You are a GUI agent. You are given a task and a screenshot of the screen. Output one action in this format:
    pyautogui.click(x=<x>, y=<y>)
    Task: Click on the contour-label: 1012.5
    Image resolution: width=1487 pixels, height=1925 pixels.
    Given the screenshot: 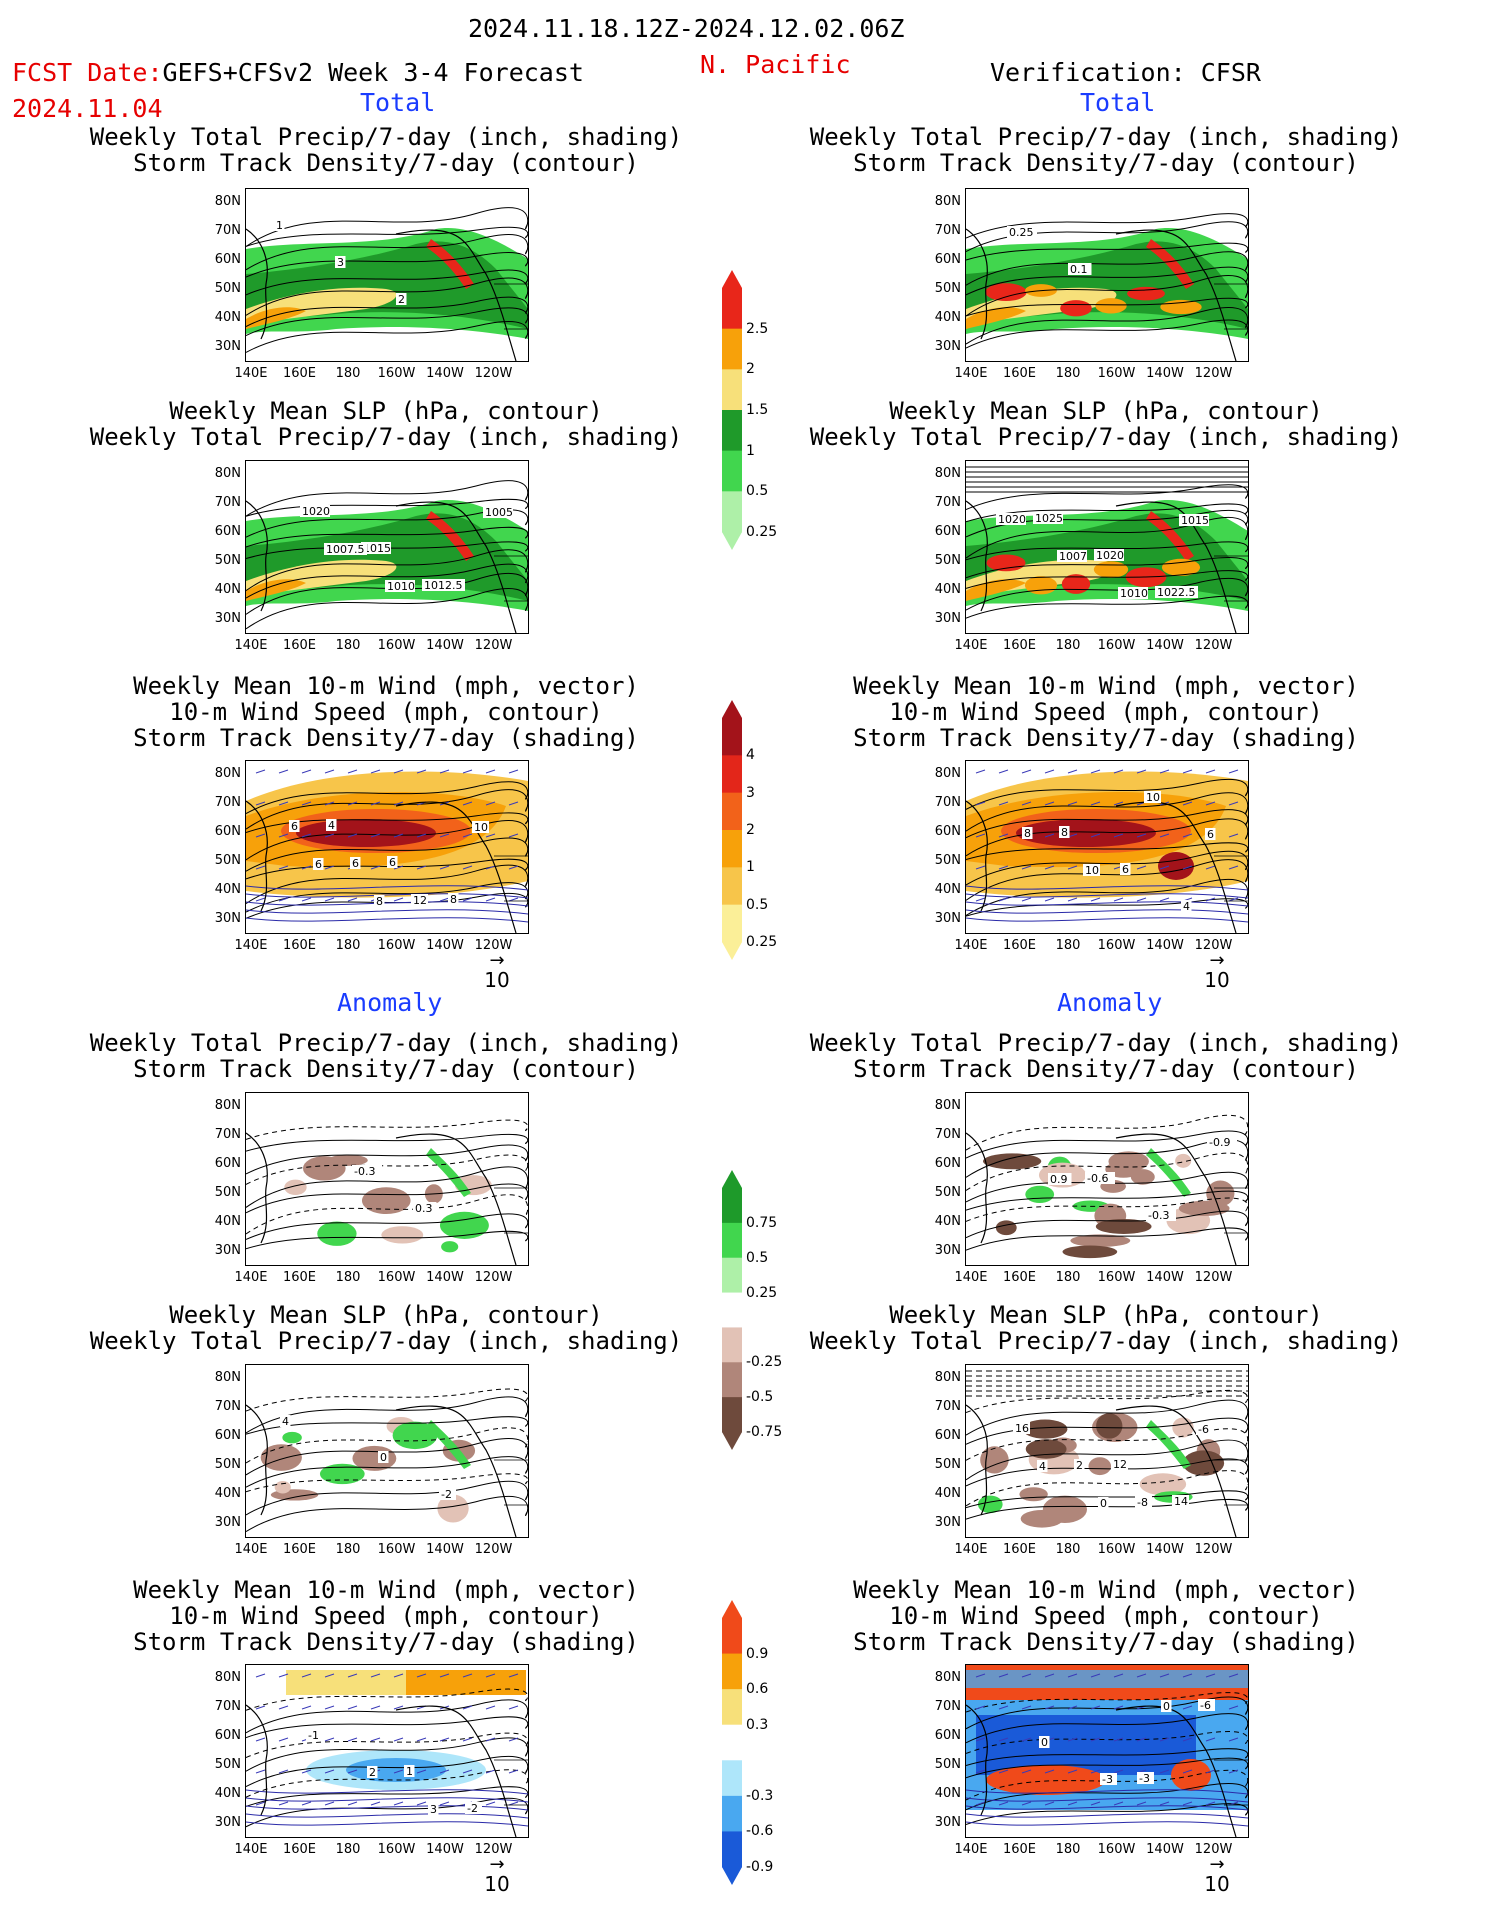 What is the action you would take?
    pyautogui.click(x=443, y=585)
    